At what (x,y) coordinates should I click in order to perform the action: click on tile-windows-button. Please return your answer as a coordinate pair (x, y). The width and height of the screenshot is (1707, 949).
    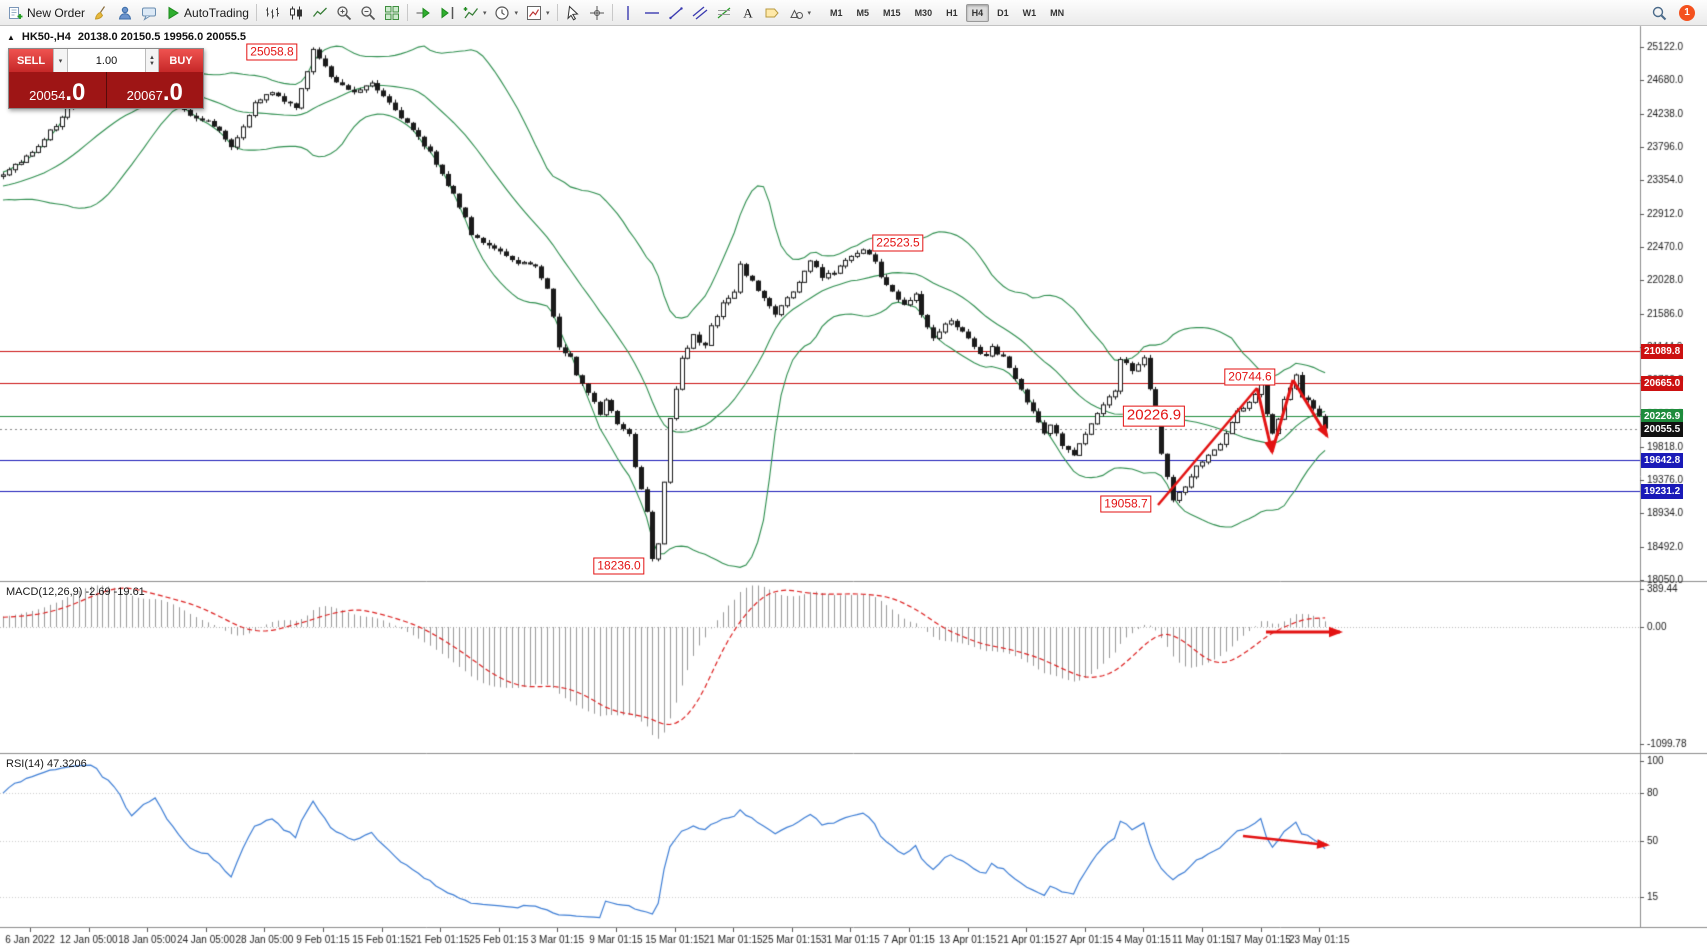
    Looking at the image, I should click on (392, 13).